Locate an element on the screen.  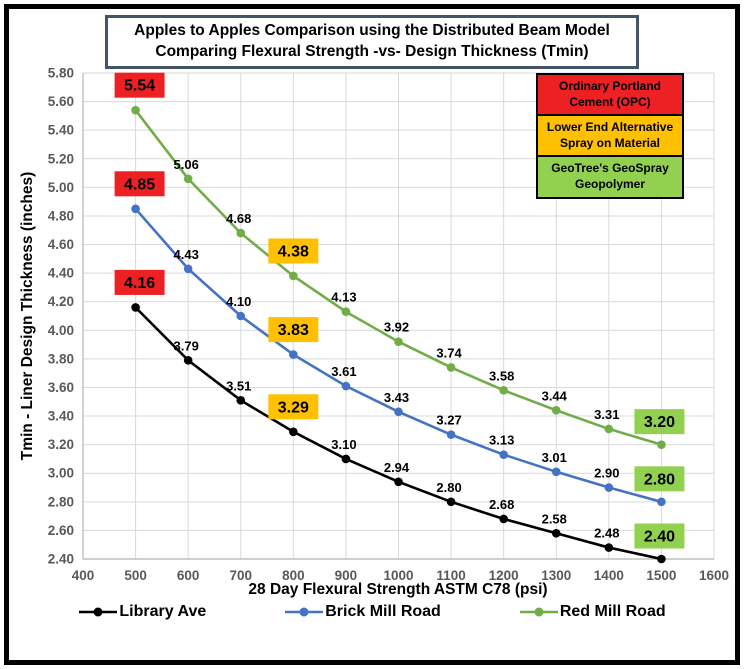
data-label: 2.58 is located at coordinates (554, 518).